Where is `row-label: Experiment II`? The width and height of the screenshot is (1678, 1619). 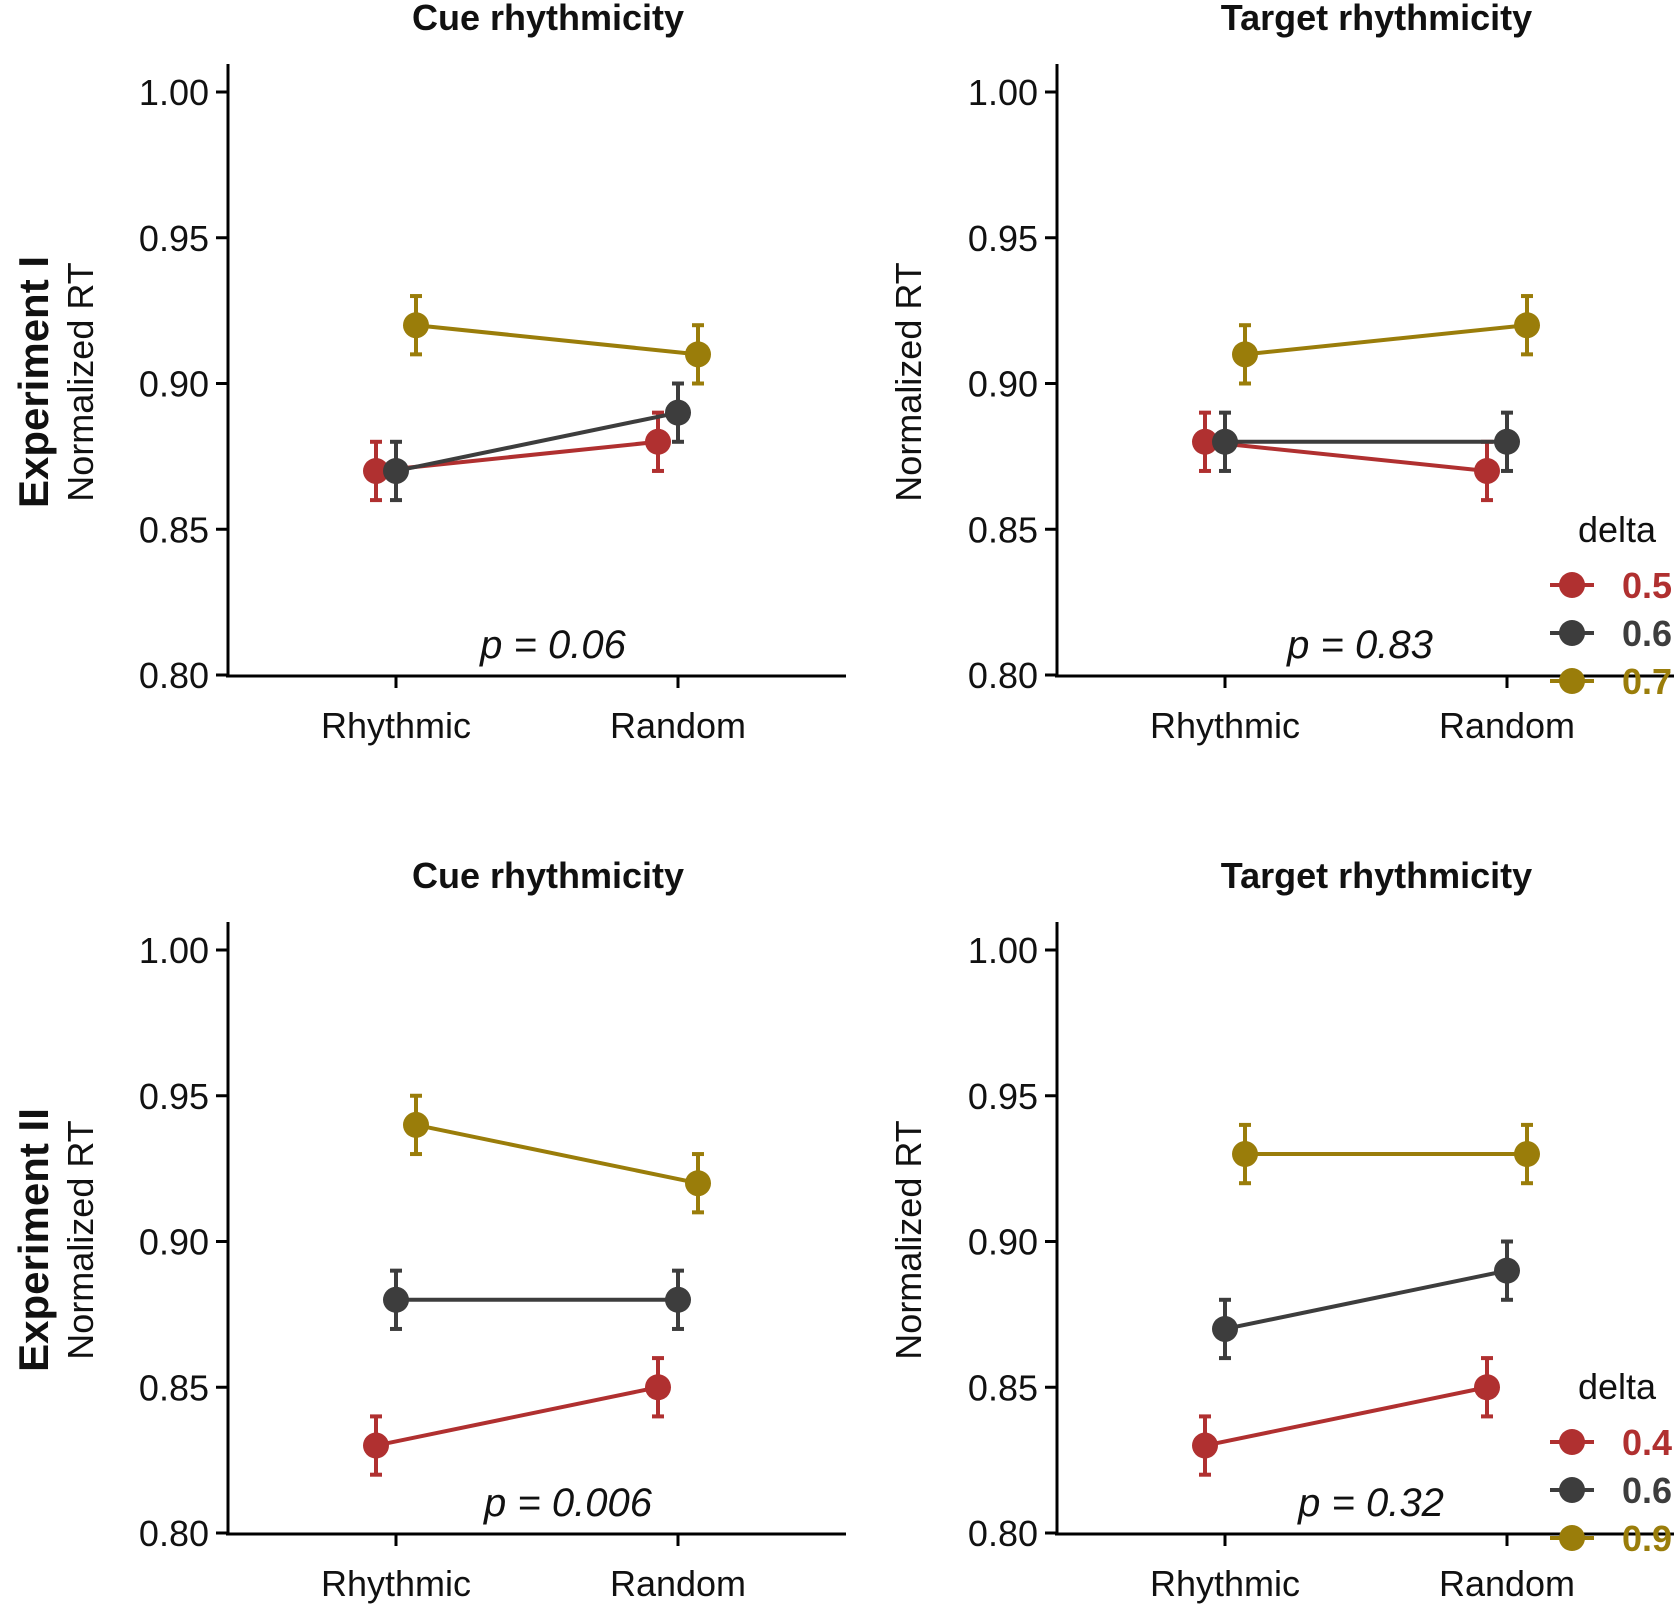
row-label: Experiment II is located at coordinates (33, 1240).